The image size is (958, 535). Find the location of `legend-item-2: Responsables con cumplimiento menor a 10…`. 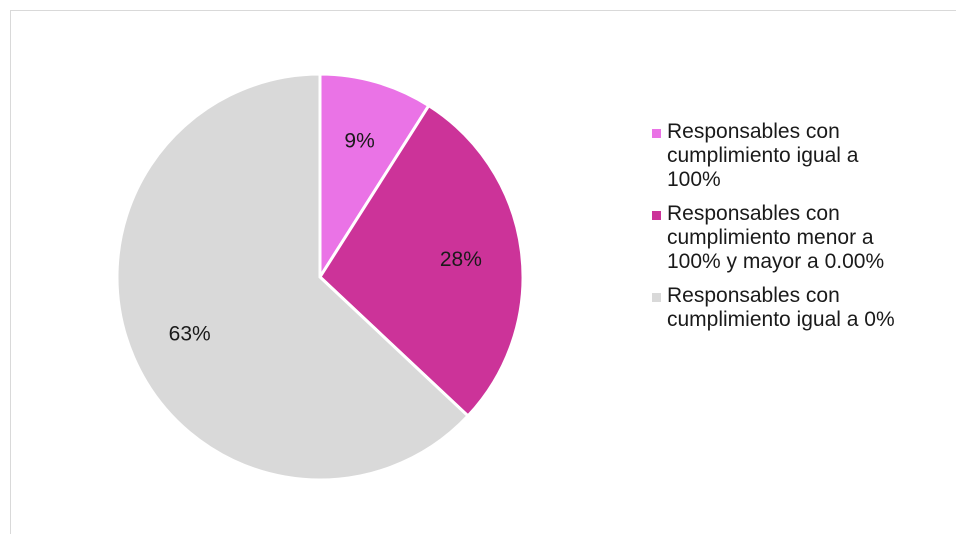

legend-item-2: Responsables con cumplimiento menor a 10… is located at coordinates (802, 238).